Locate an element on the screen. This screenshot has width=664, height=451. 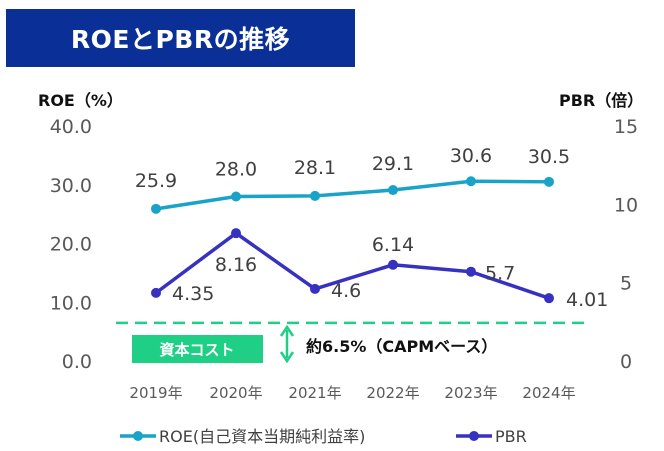
pbr-data-label: 6.14 is located at coordinates (393, 245).